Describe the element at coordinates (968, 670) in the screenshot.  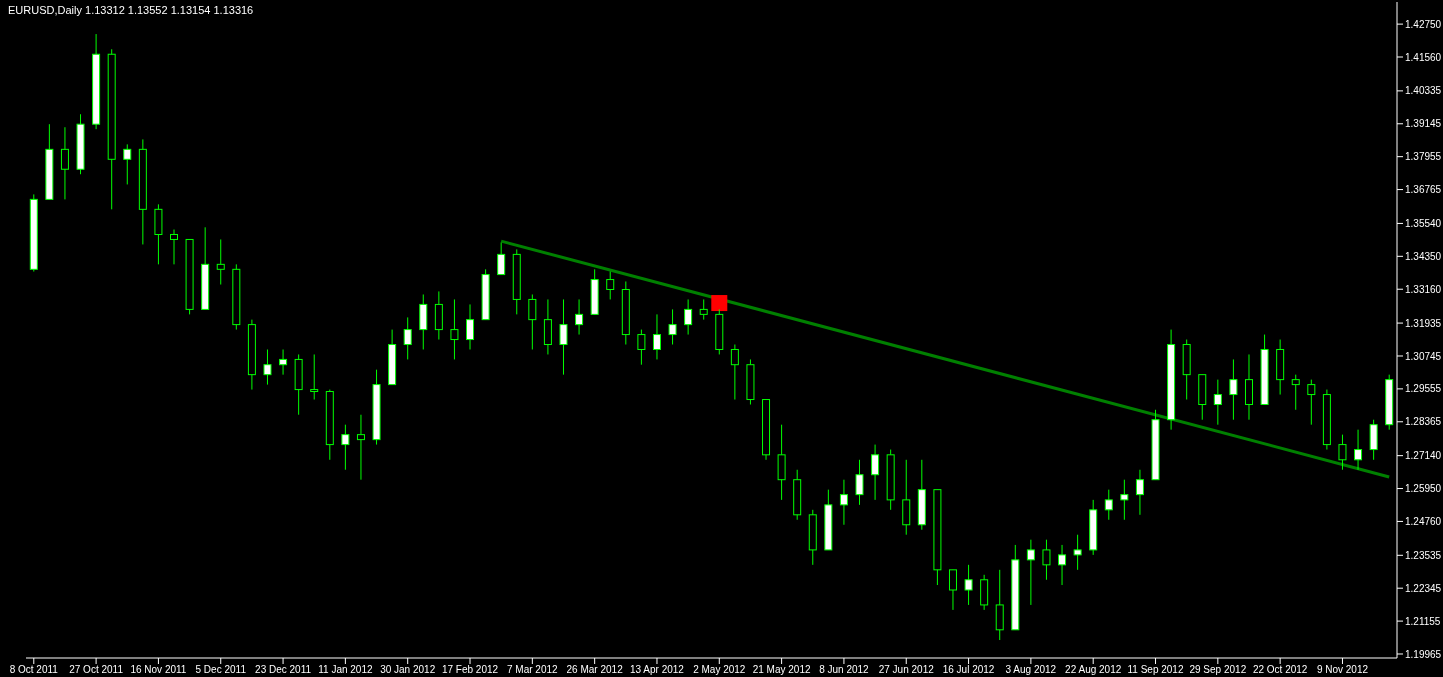
I see `x-tick-label: 16 Jul 2012` at that location.